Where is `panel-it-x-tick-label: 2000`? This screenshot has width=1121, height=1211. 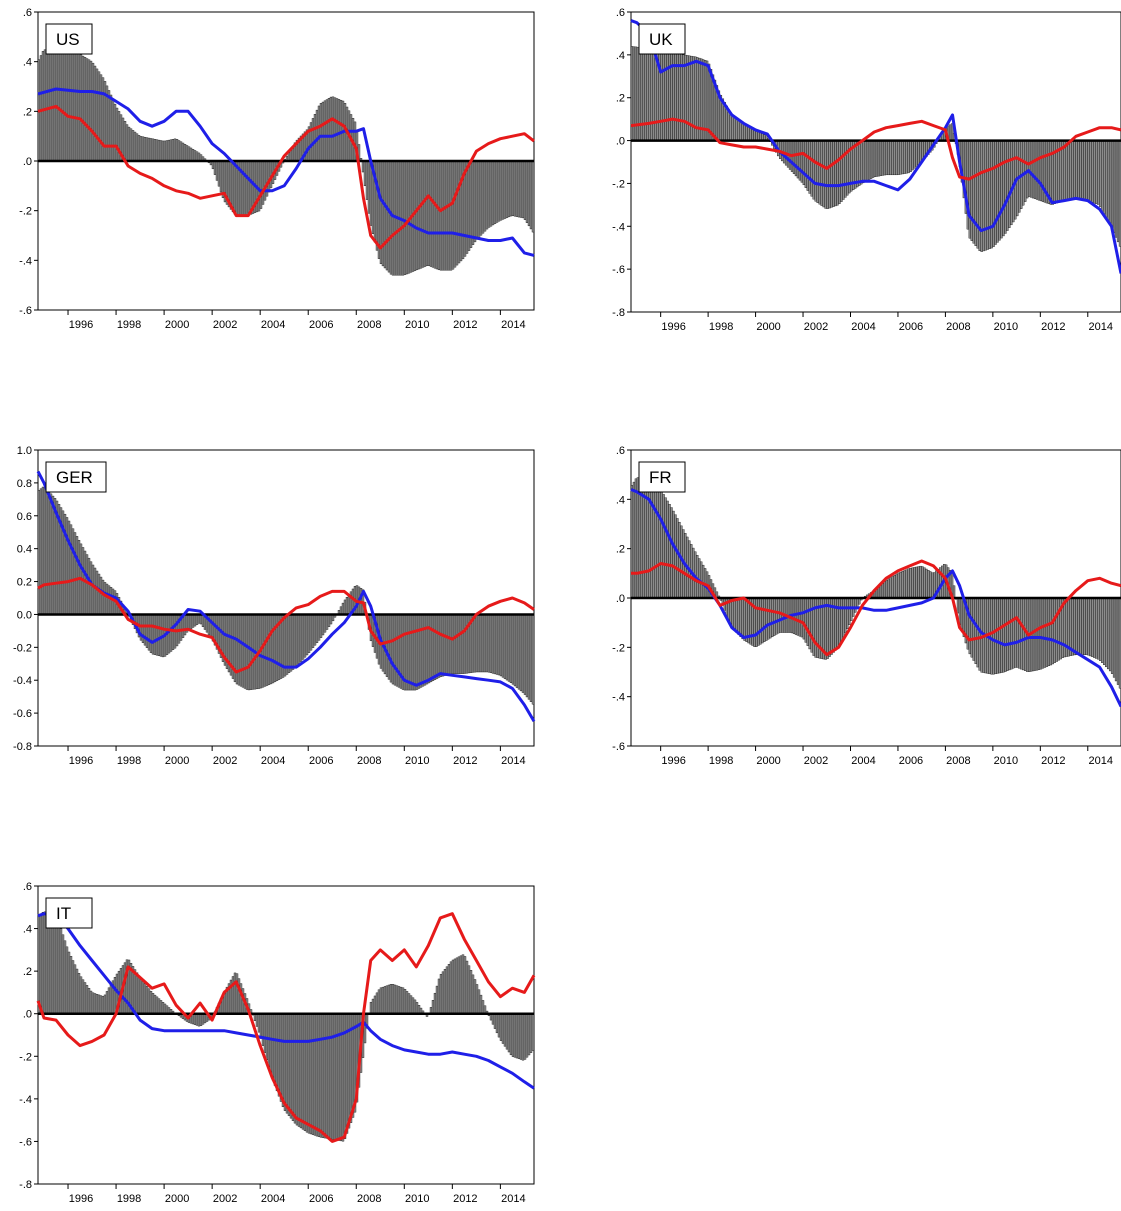 panel-it-x-tick-label: 2000 is located at coordinates (177, 1199).